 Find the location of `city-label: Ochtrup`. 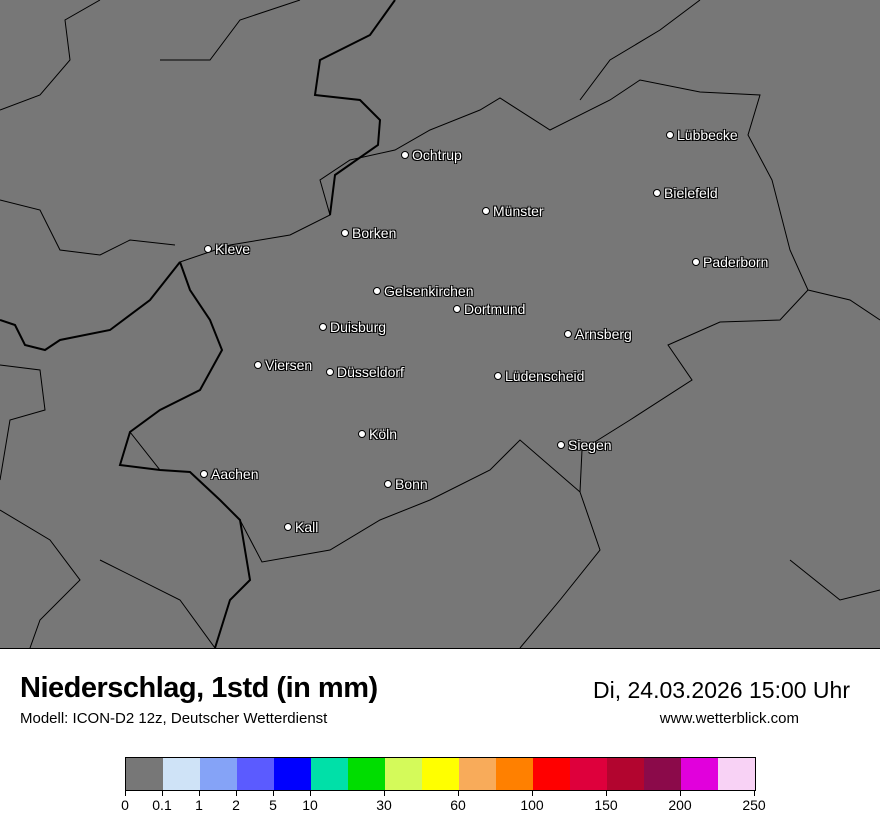

city-label: Ochtrup is located at coordinates (437, 155).